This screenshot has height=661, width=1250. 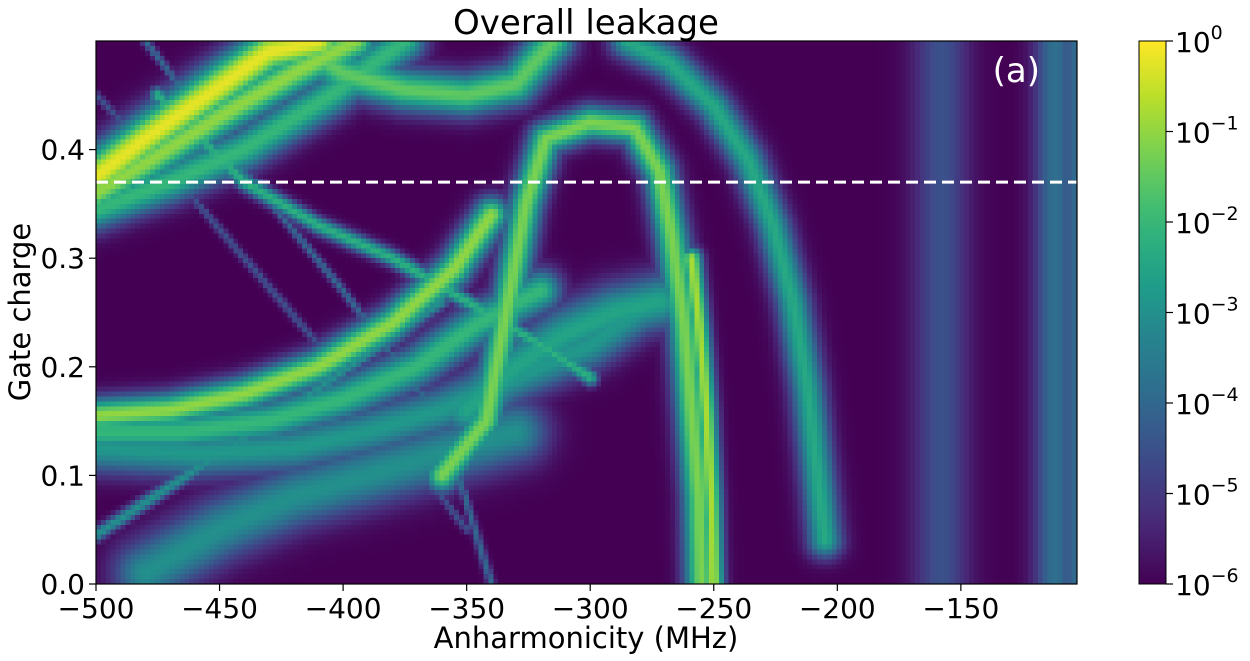 What do you see at coordinates (62, 475) in the screenshot?
I see `y-tick-label: 0.1` at bounding box center [62, 475].